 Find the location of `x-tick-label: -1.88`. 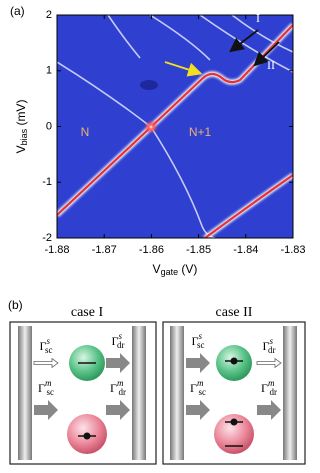

x-tick-label: -1.88 is located at coordinates (56, 250).